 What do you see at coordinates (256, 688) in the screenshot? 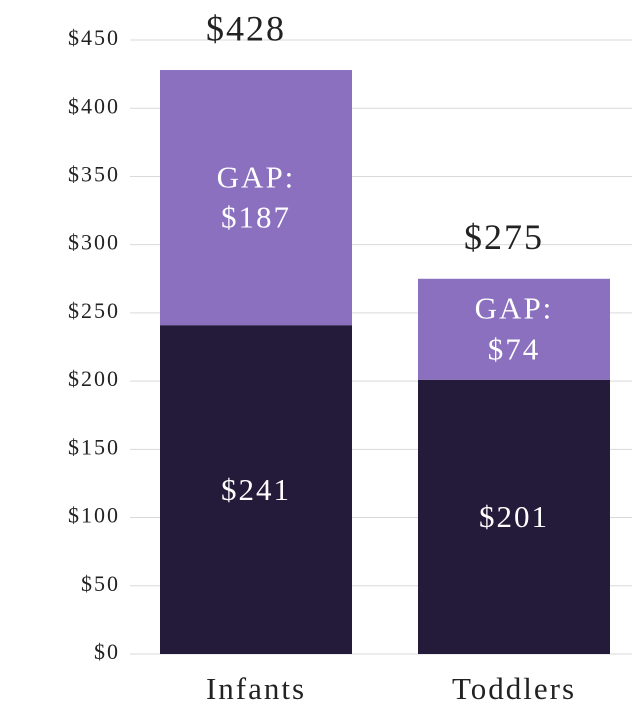
I see `x-tick-label: Infants` at bounding box center [256, 688].